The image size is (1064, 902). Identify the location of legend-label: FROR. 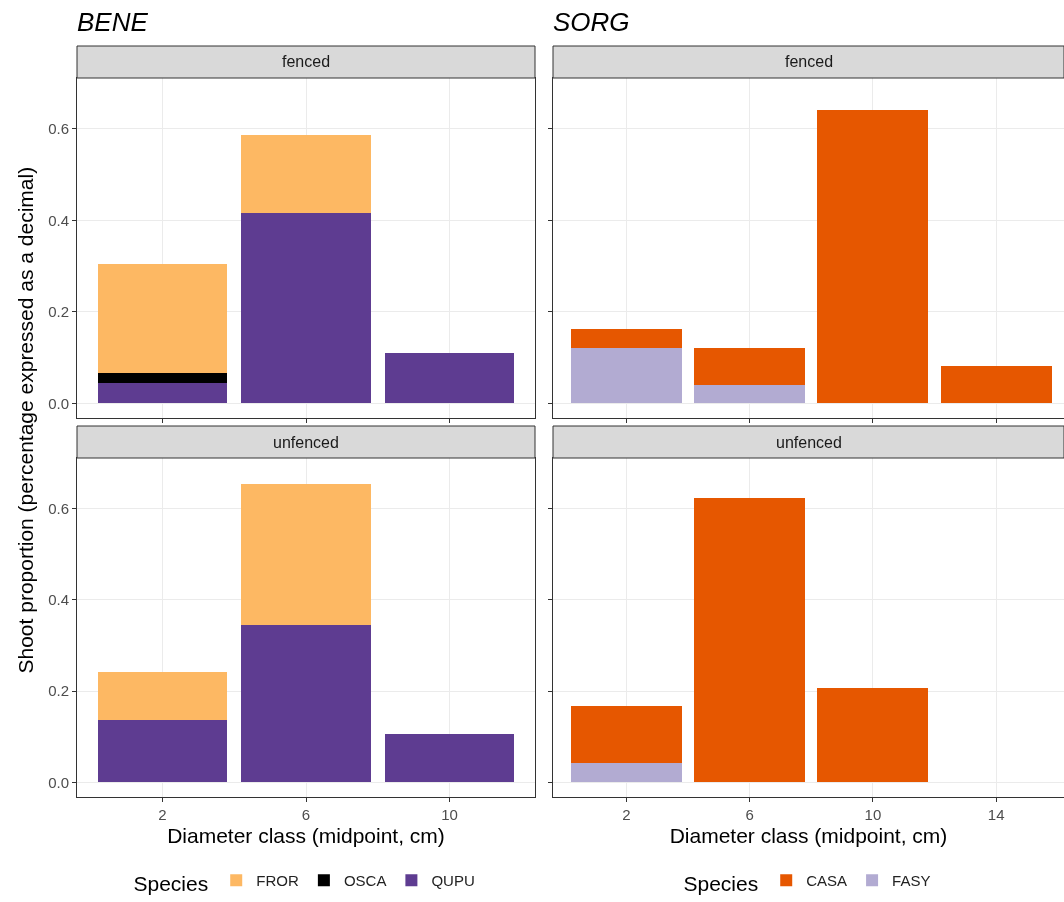
(277, 881).